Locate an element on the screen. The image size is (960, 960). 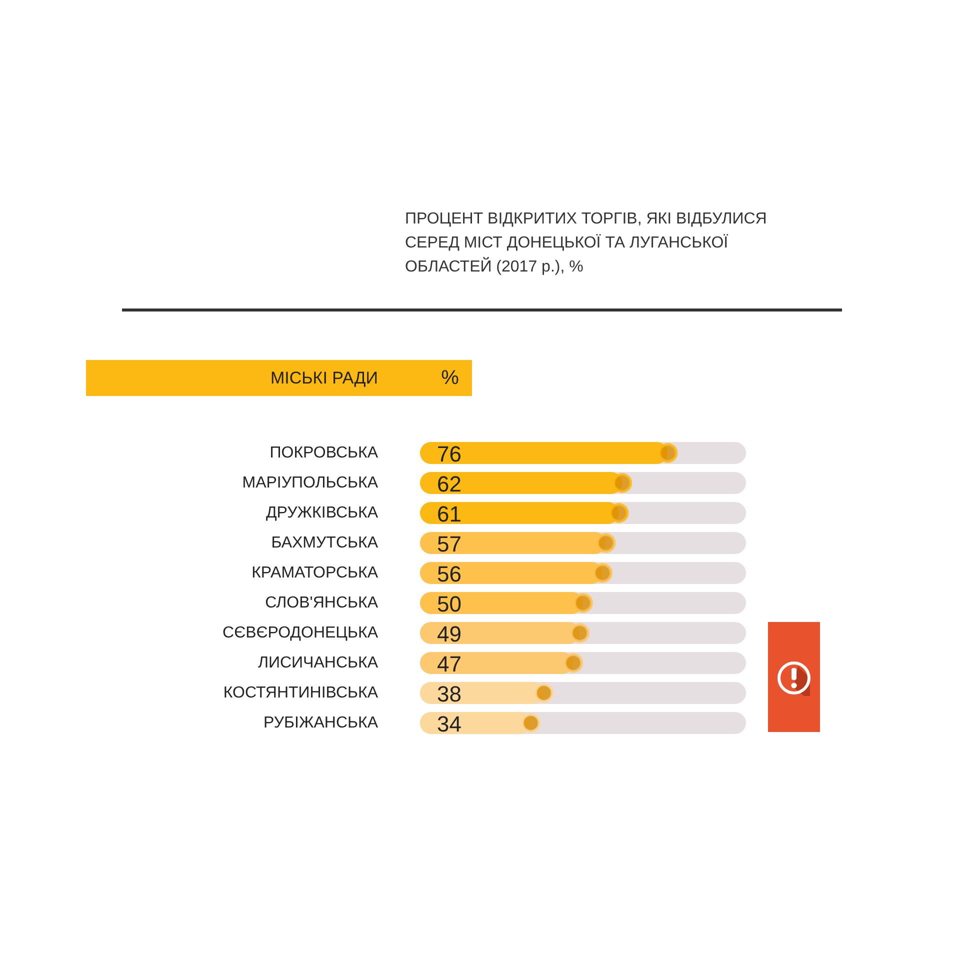
y-tick-label: КОСТЯНТИНІВСЬКА is located at coordinates (300, 693).